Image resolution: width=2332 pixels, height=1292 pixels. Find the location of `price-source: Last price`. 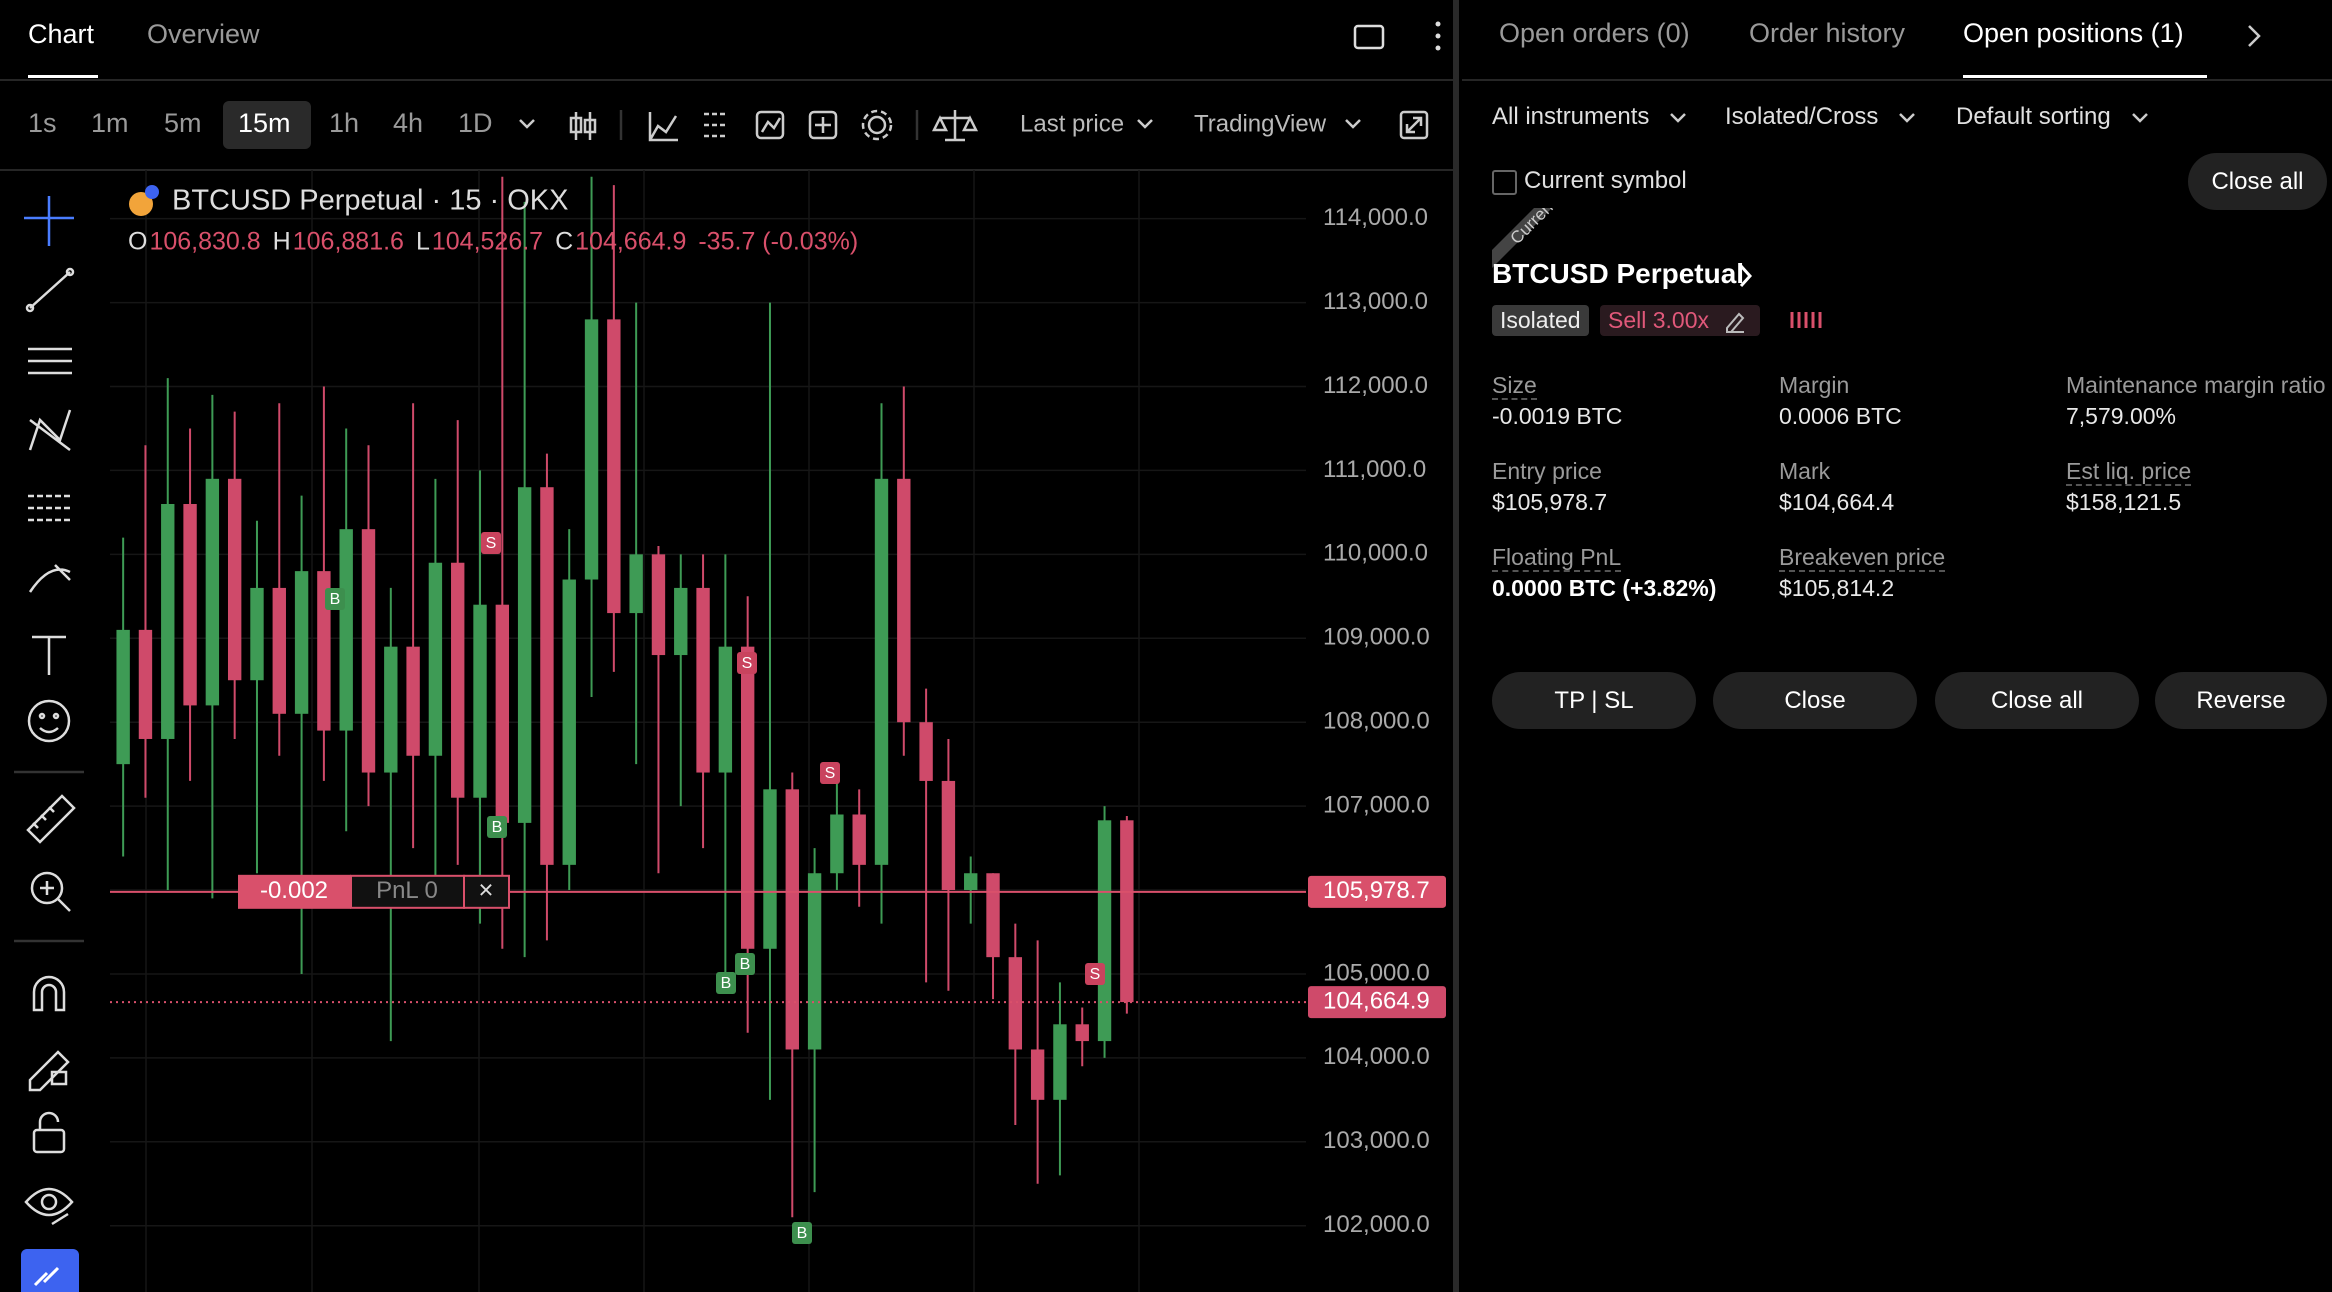

price-source: Last price is located at coordinates (1072, 123).